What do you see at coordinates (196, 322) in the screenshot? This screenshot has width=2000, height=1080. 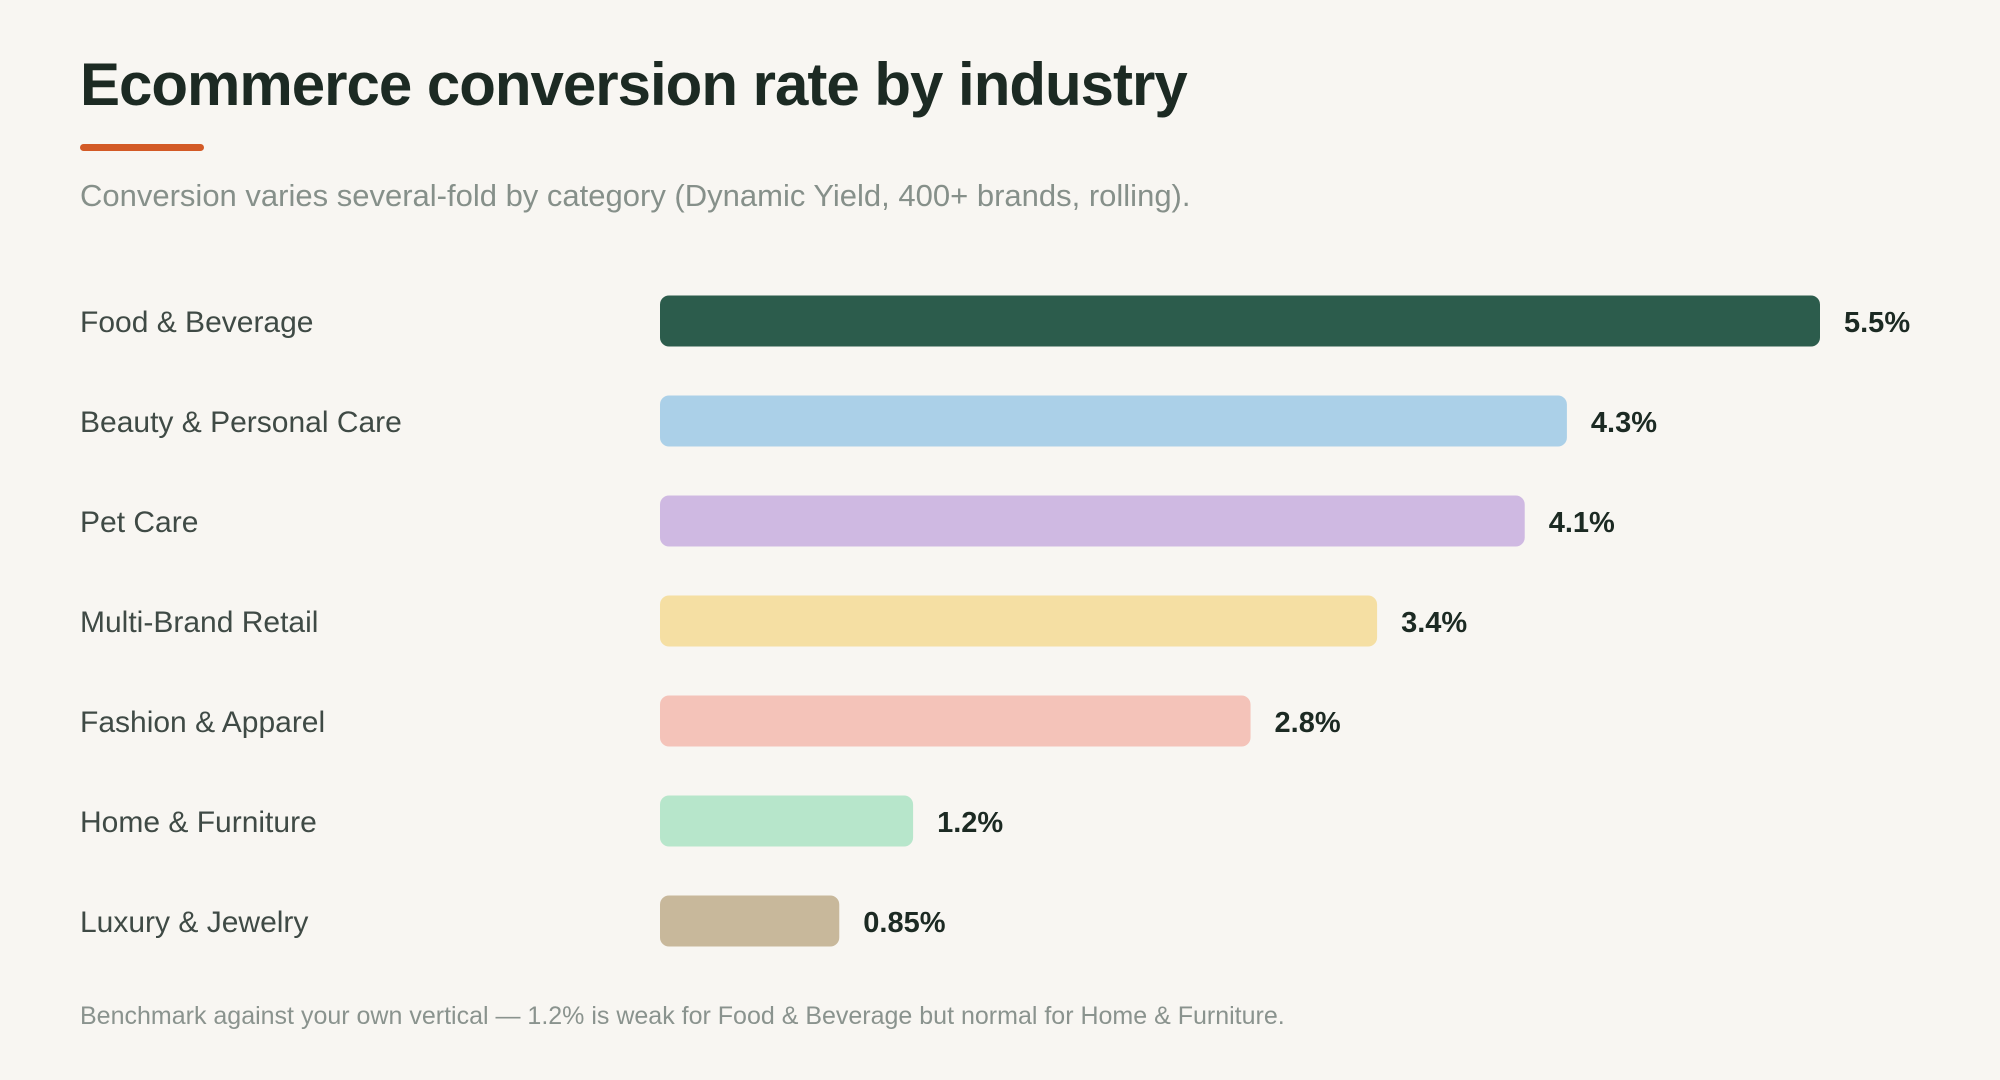 I see `category-label: Food & Beverage` at bounding box center [196, 322].